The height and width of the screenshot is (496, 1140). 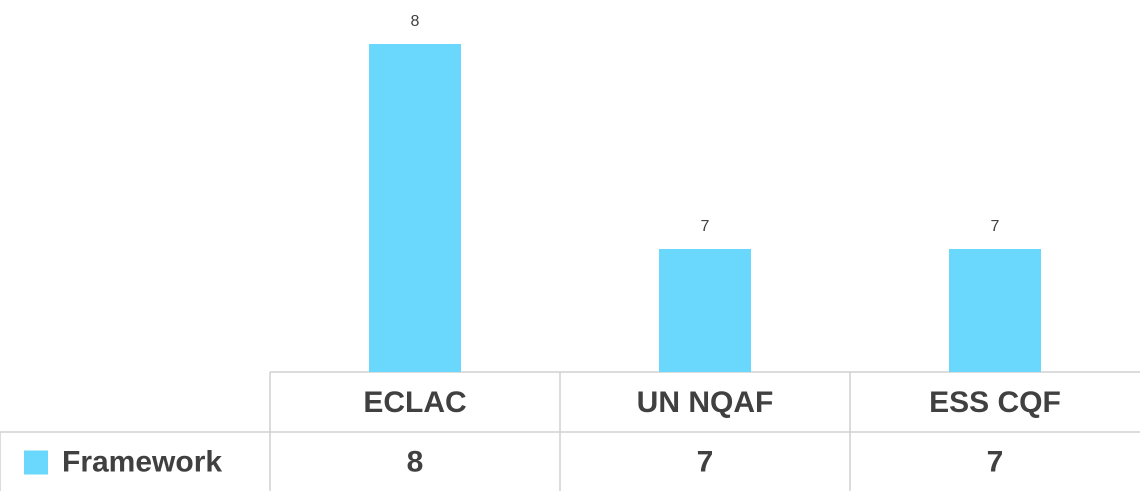 What do you see at coordinates (36, 462) in the screenshot?
I see `legend-swatch` at bounding box center [36, 462].